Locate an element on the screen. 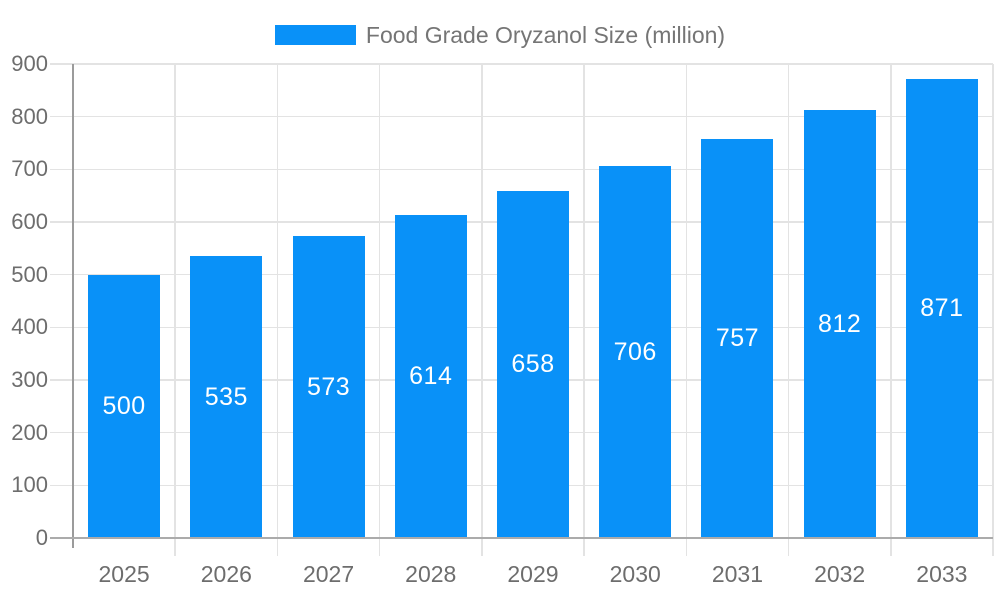 This screenshot has width=1000, height=600. bar-value-label: 871 is located at coordinates (942, 308).